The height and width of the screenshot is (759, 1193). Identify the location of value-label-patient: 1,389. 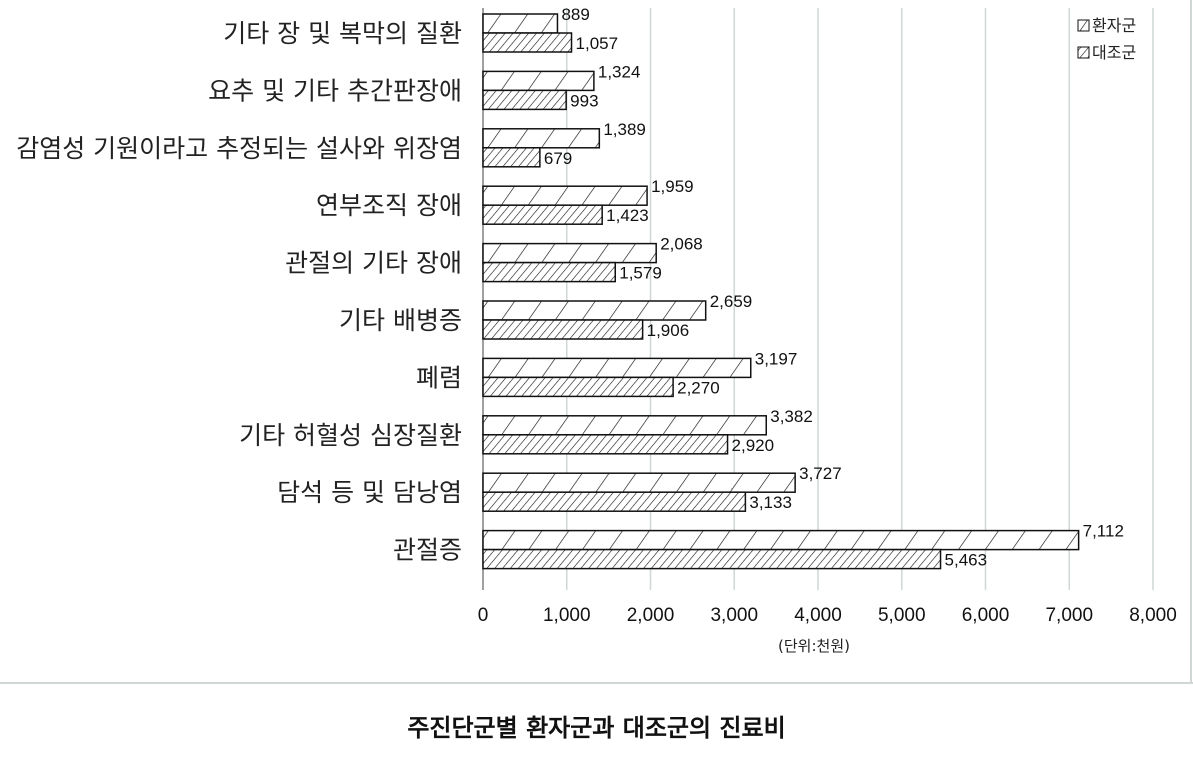
(624, 129).